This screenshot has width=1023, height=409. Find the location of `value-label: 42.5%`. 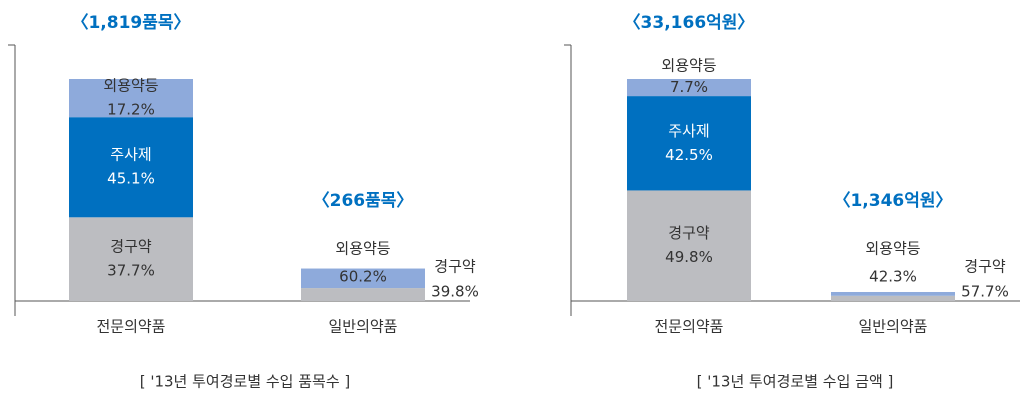

value-label: 42.5% is located at coordinates (689, 155).